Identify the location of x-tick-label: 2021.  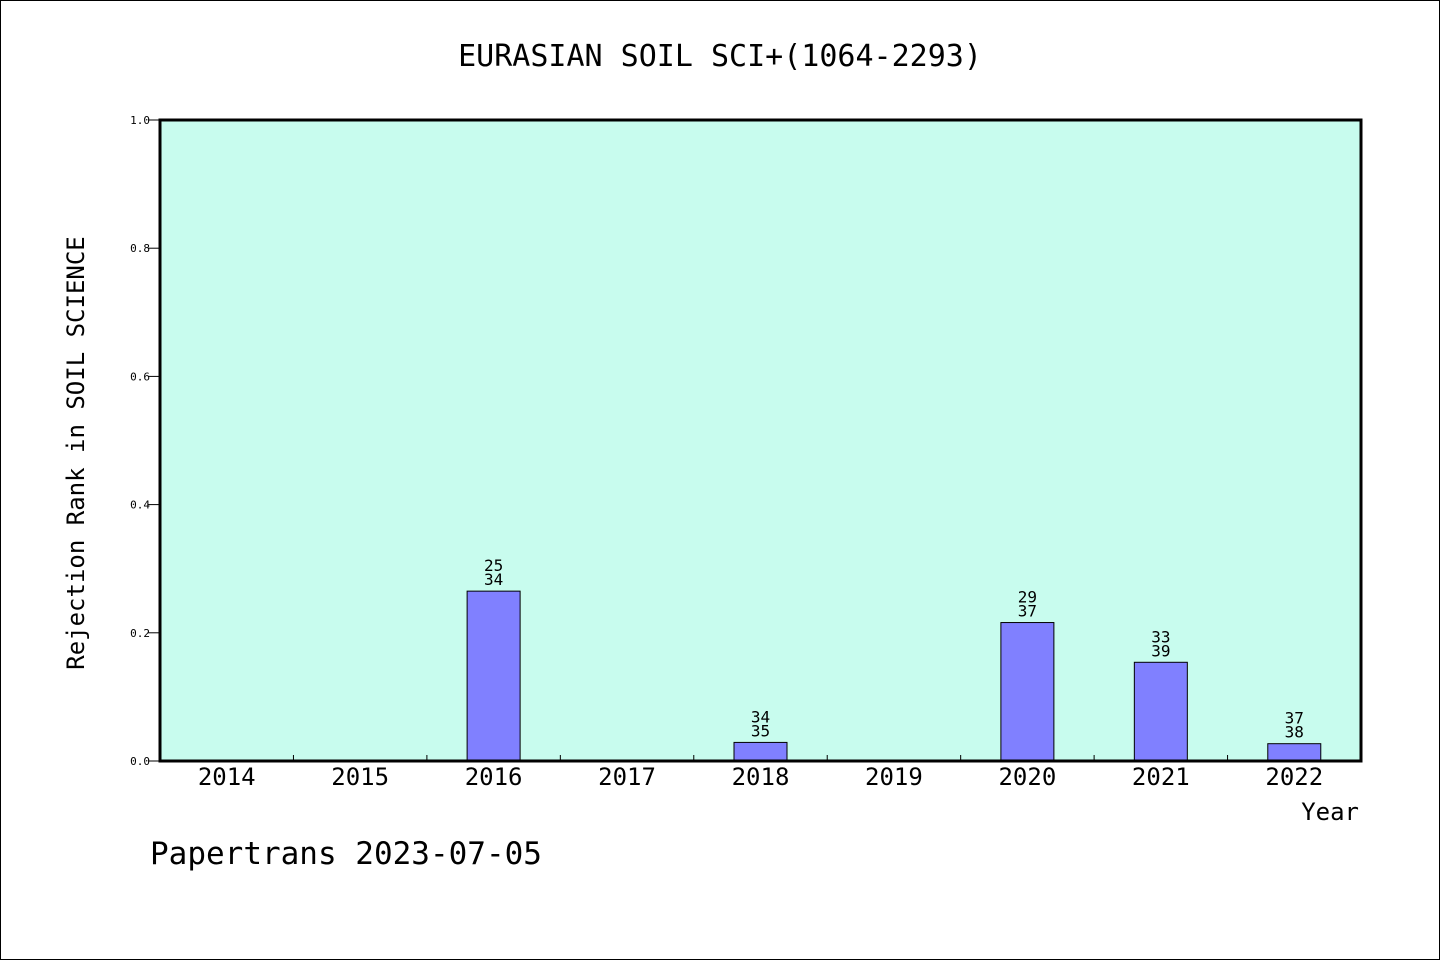
(1161, 777).